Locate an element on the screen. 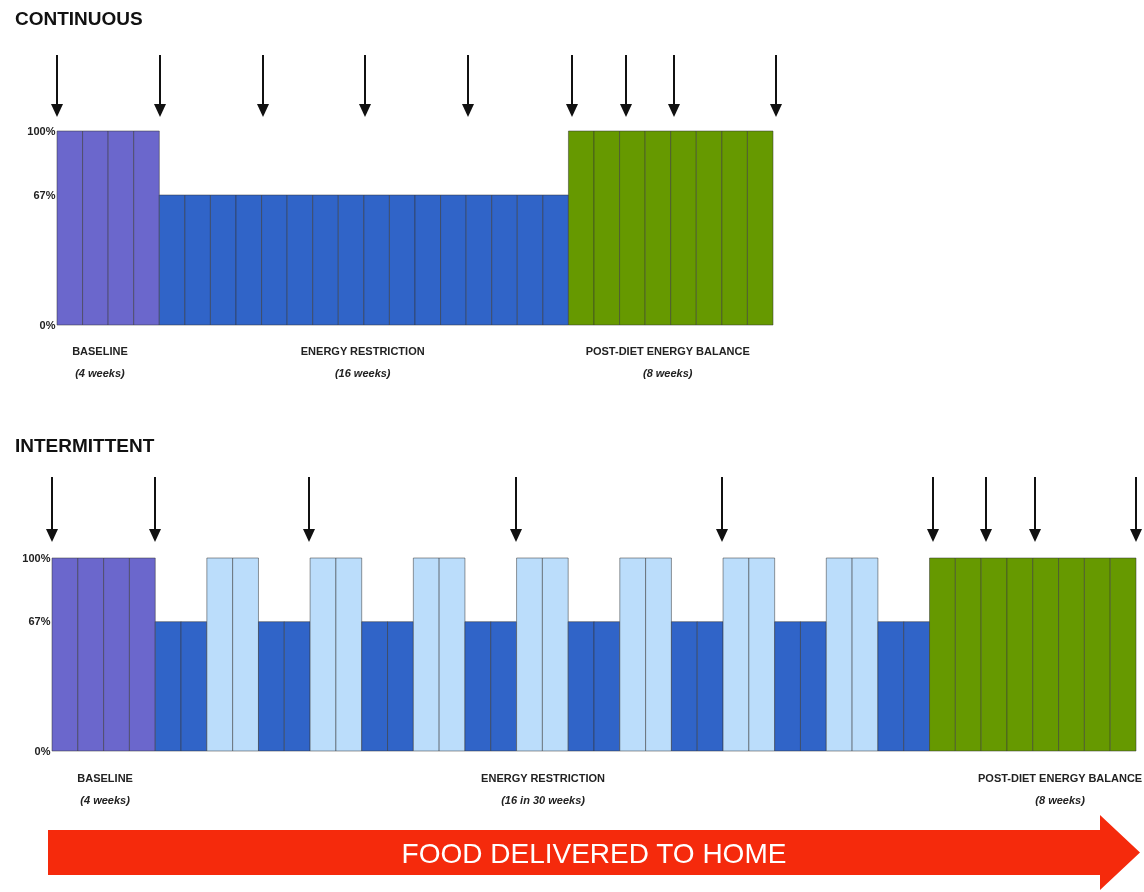  text: (16 weeks) is located at coordinates (362, 373).